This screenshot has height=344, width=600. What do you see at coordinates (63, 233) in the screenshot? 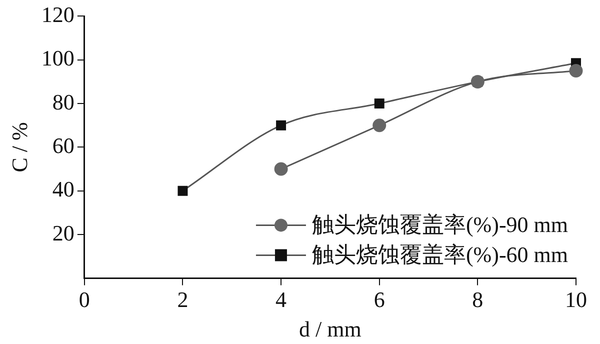
I see `y-tick-label: 20` at bounding box center [63, 233].